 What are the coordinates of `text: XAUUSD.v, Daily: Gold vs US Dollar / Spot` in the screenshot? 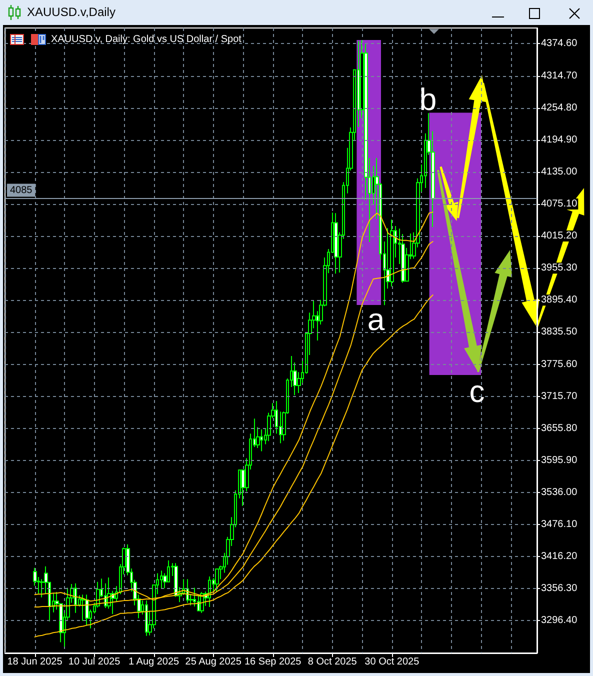 It's located at (146, 40).